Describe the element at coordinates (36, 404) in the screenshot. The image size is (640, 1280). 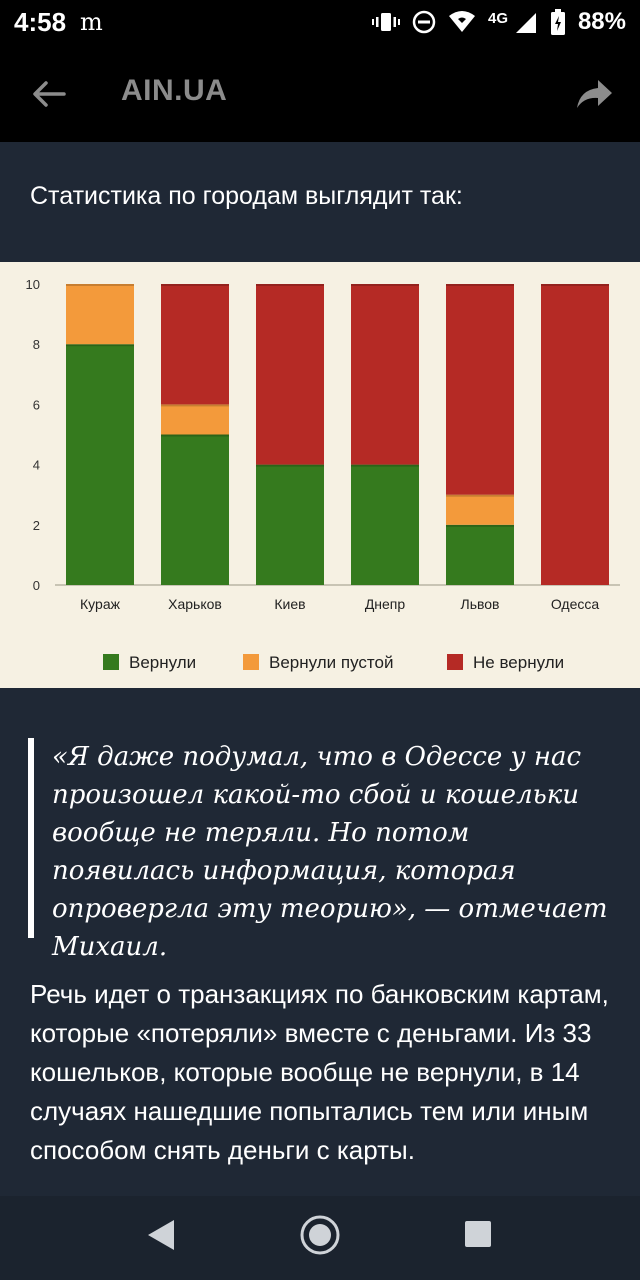
I see `y-tick-label: 6` at that location.